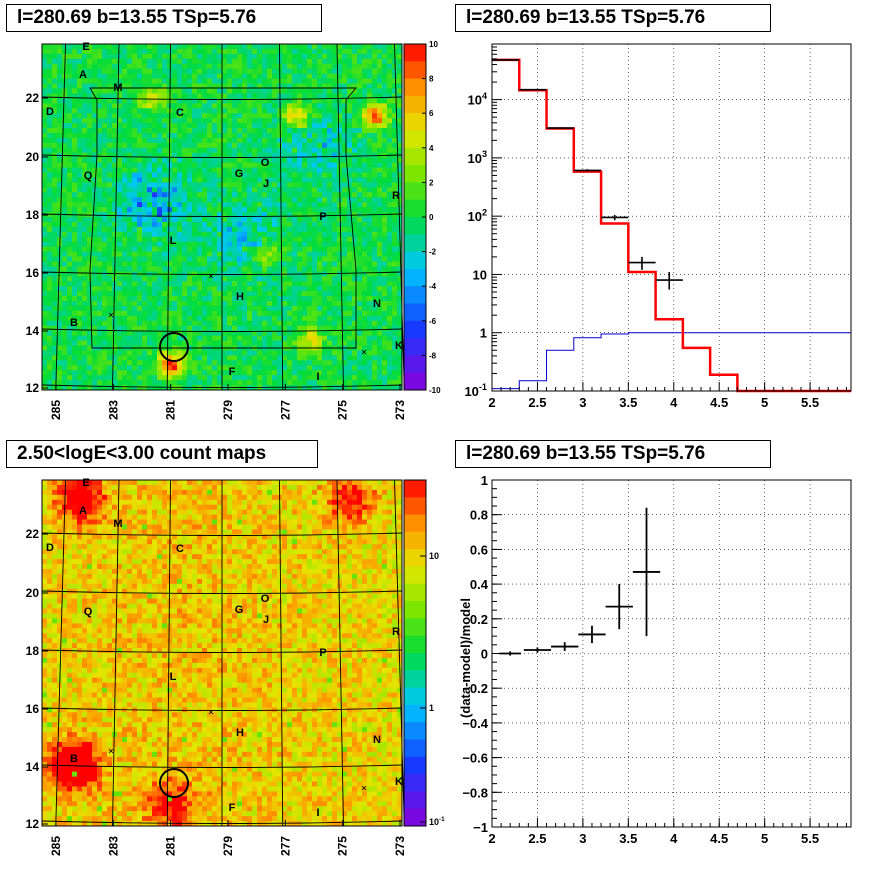 The image size is (896, 877). I want to click on residual-map-source-label: N, so click(377, 304).